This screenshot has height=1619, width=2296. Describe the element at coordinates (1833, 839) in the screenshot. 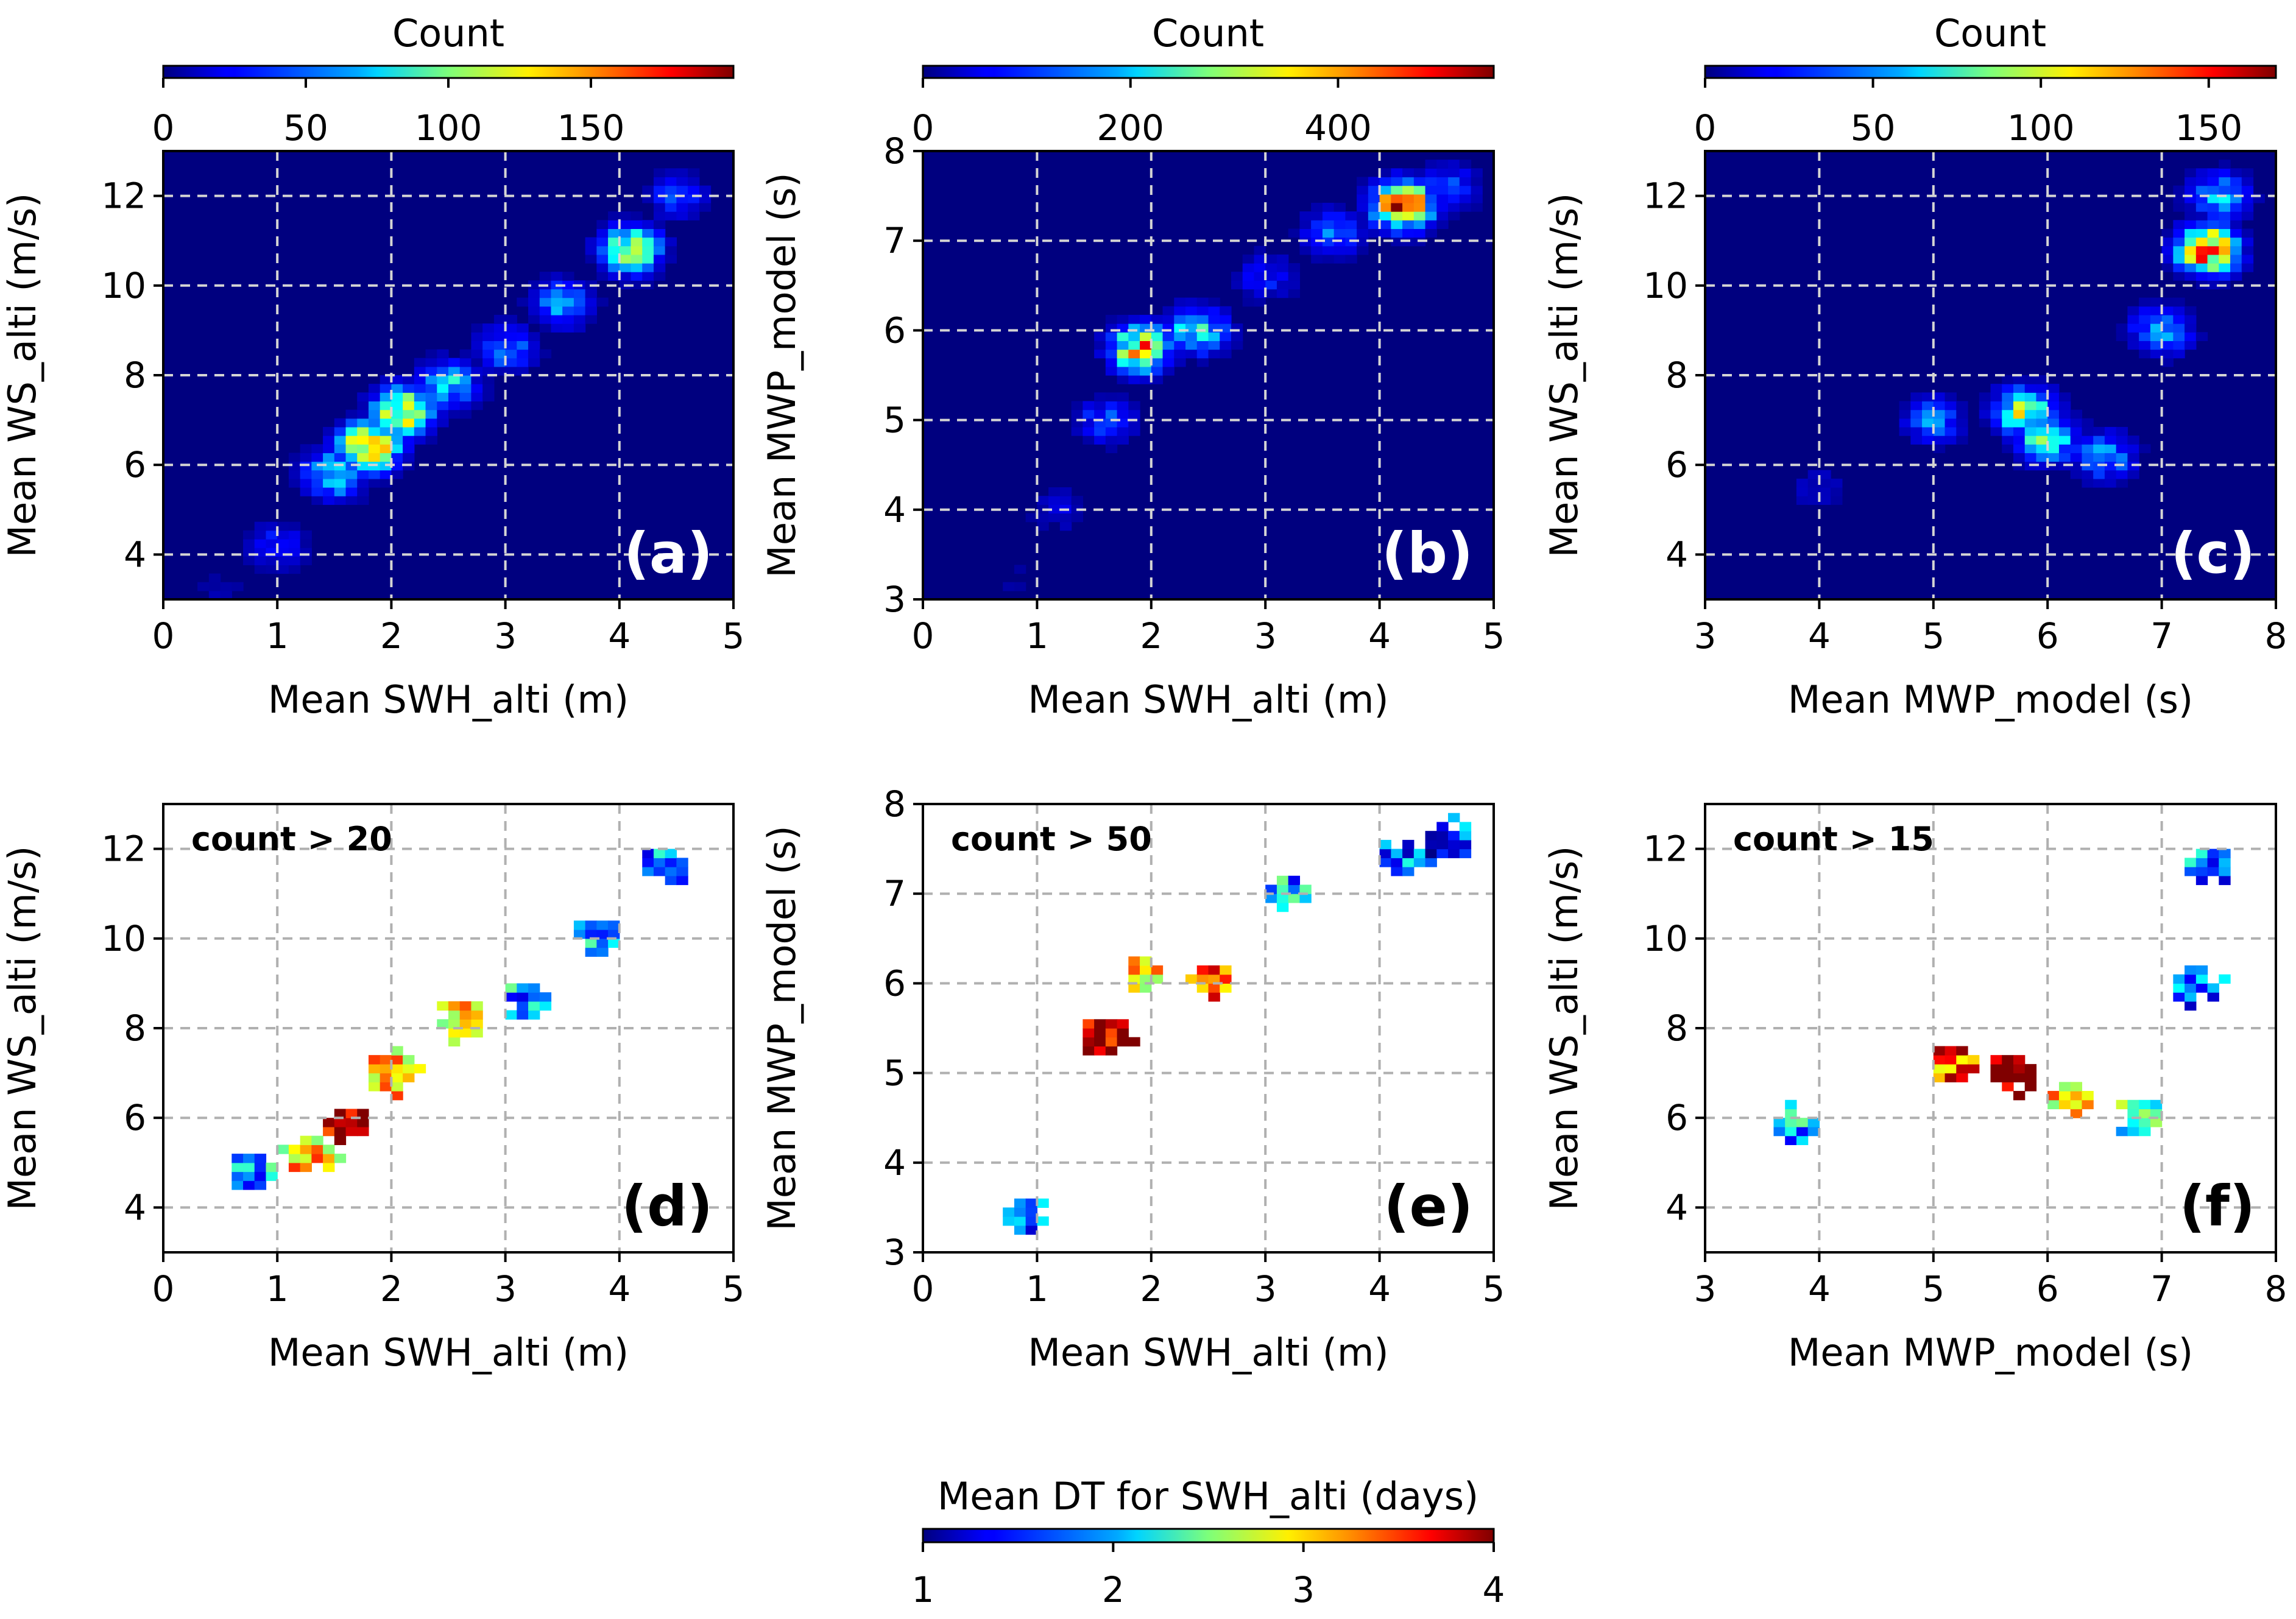

I see `count-threshold-note-f: count > 15` at that location.